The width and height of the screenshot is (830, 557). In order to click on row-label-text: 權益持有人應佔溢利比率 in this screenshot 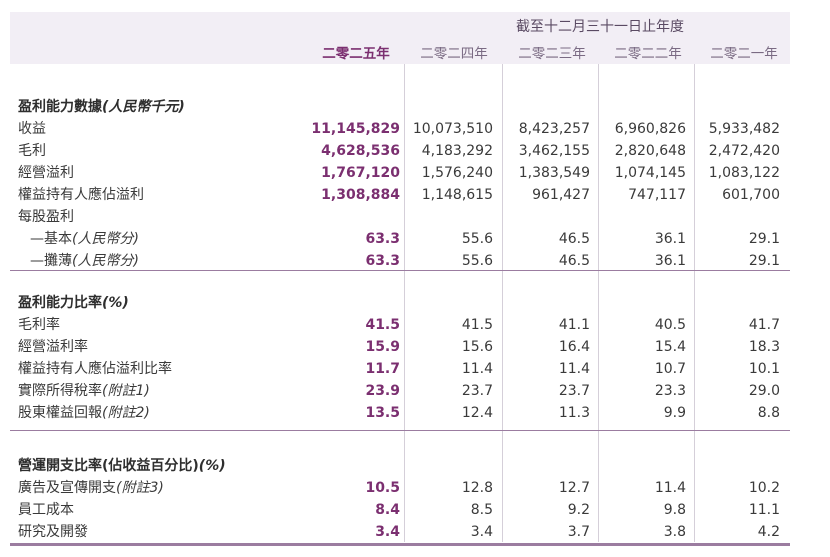, I will do `click(95, 369)`.